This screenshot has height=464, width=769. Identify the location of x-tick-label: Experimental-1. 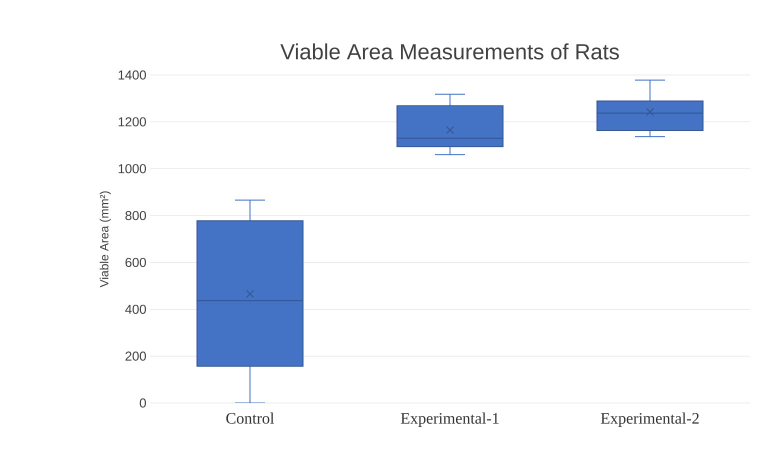
(449, 419).